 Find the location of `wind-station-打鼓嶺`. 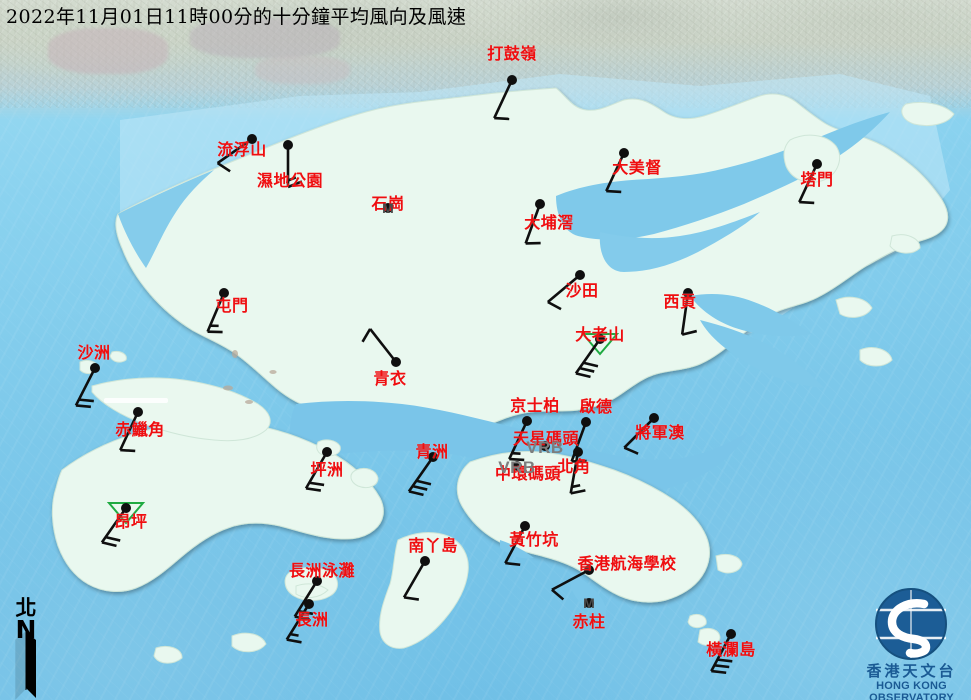

wind-station-打鼓嶺 is located at coordinates (505, 98).